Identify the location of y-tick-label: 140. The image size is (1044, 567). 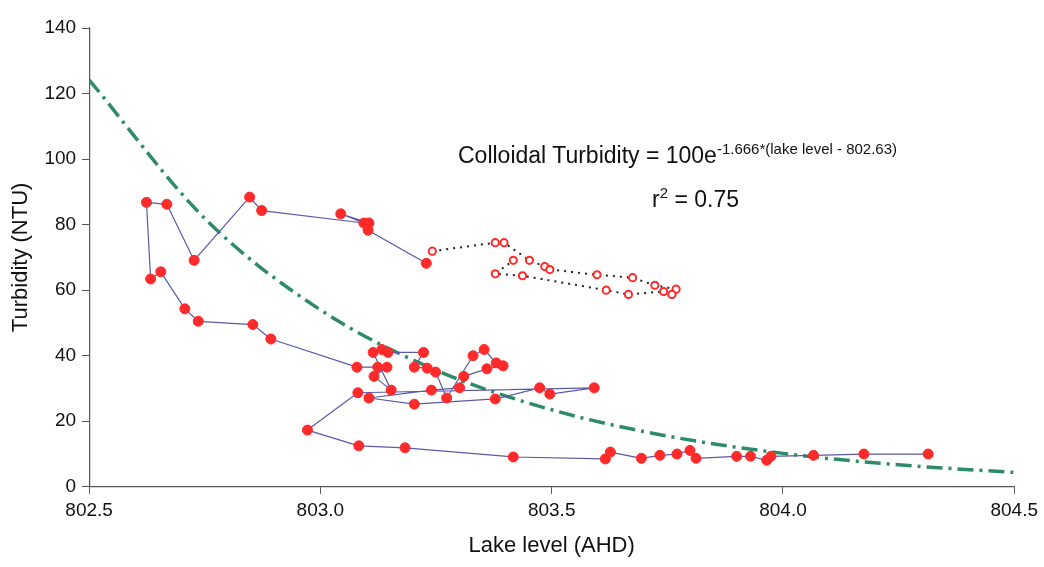
(60, 27).